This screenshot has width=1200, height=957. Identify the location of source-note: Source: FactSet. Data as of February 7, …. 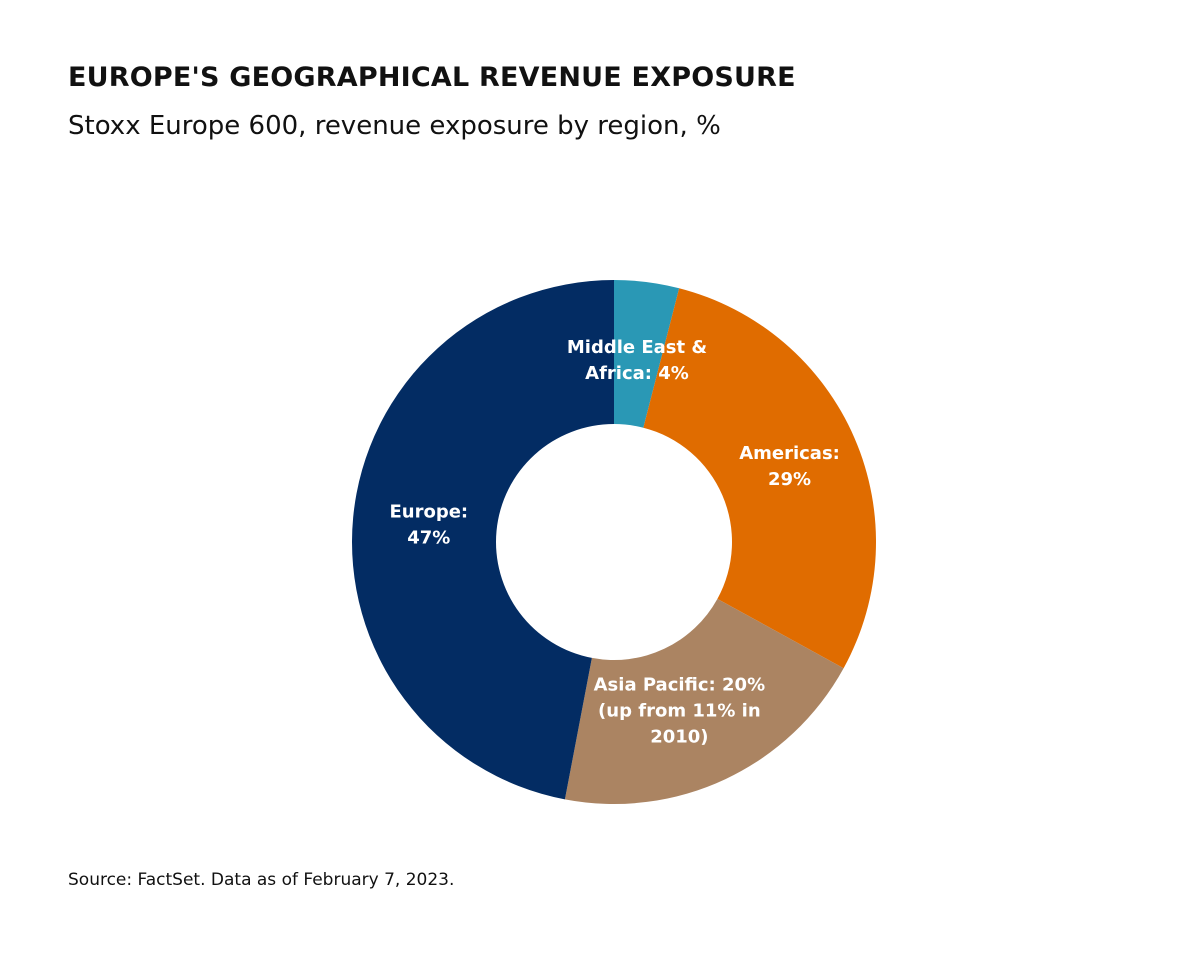
(261, 880).